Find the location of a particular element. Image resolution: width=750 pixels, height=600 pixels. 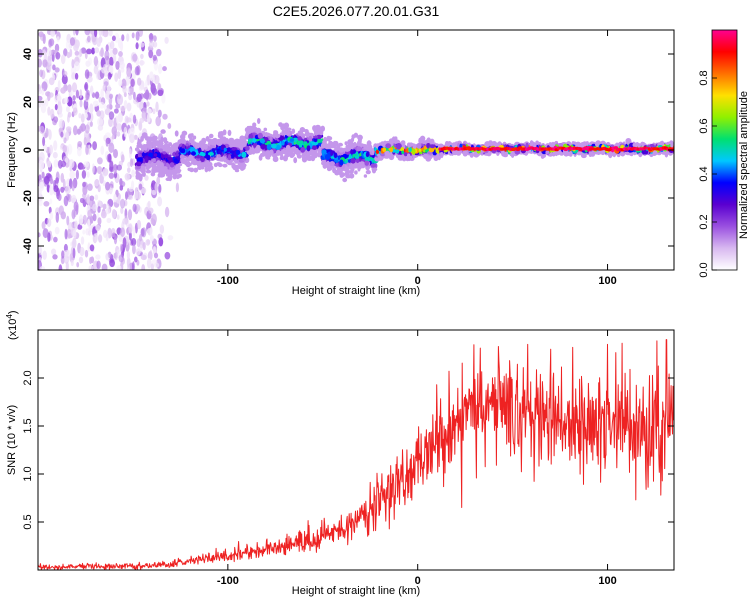

spectrogram-x-label: Height of straight line (km) is located at coordinates (356, 291).